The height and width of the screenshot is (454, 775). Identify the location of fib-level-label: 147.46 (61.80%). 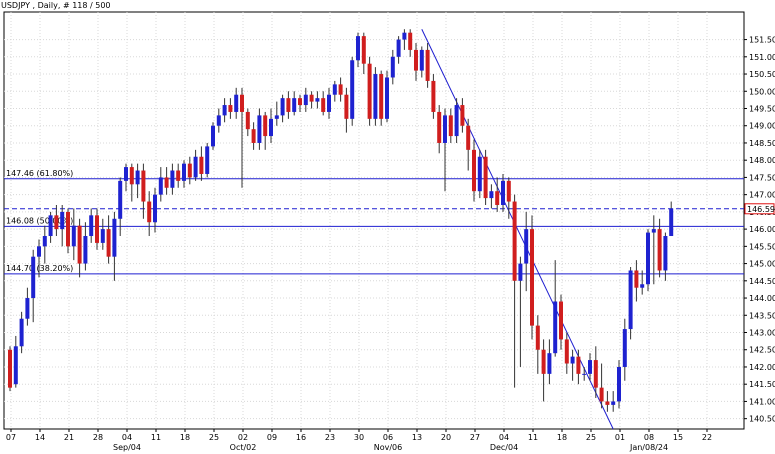
(39, 173).